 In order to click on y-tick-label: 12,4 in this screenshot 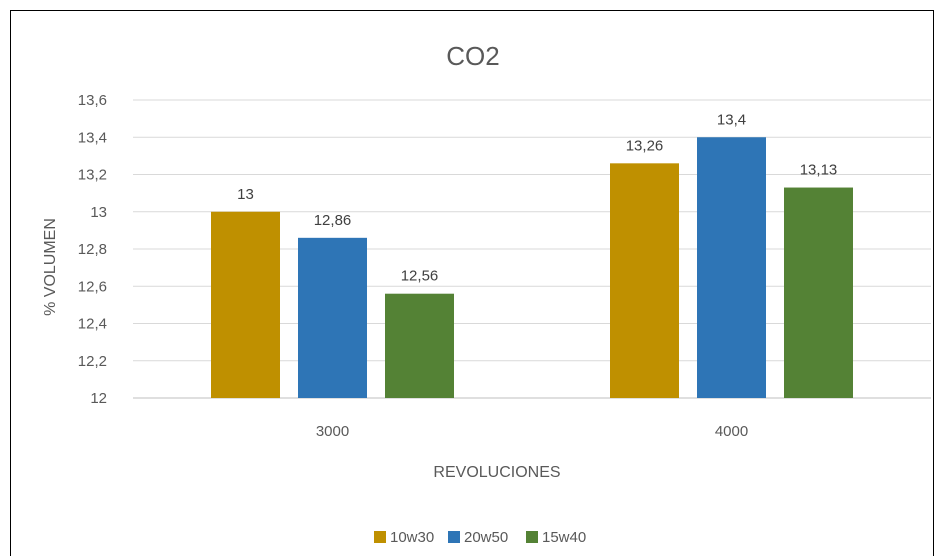, I will do `click(92, 324)`.